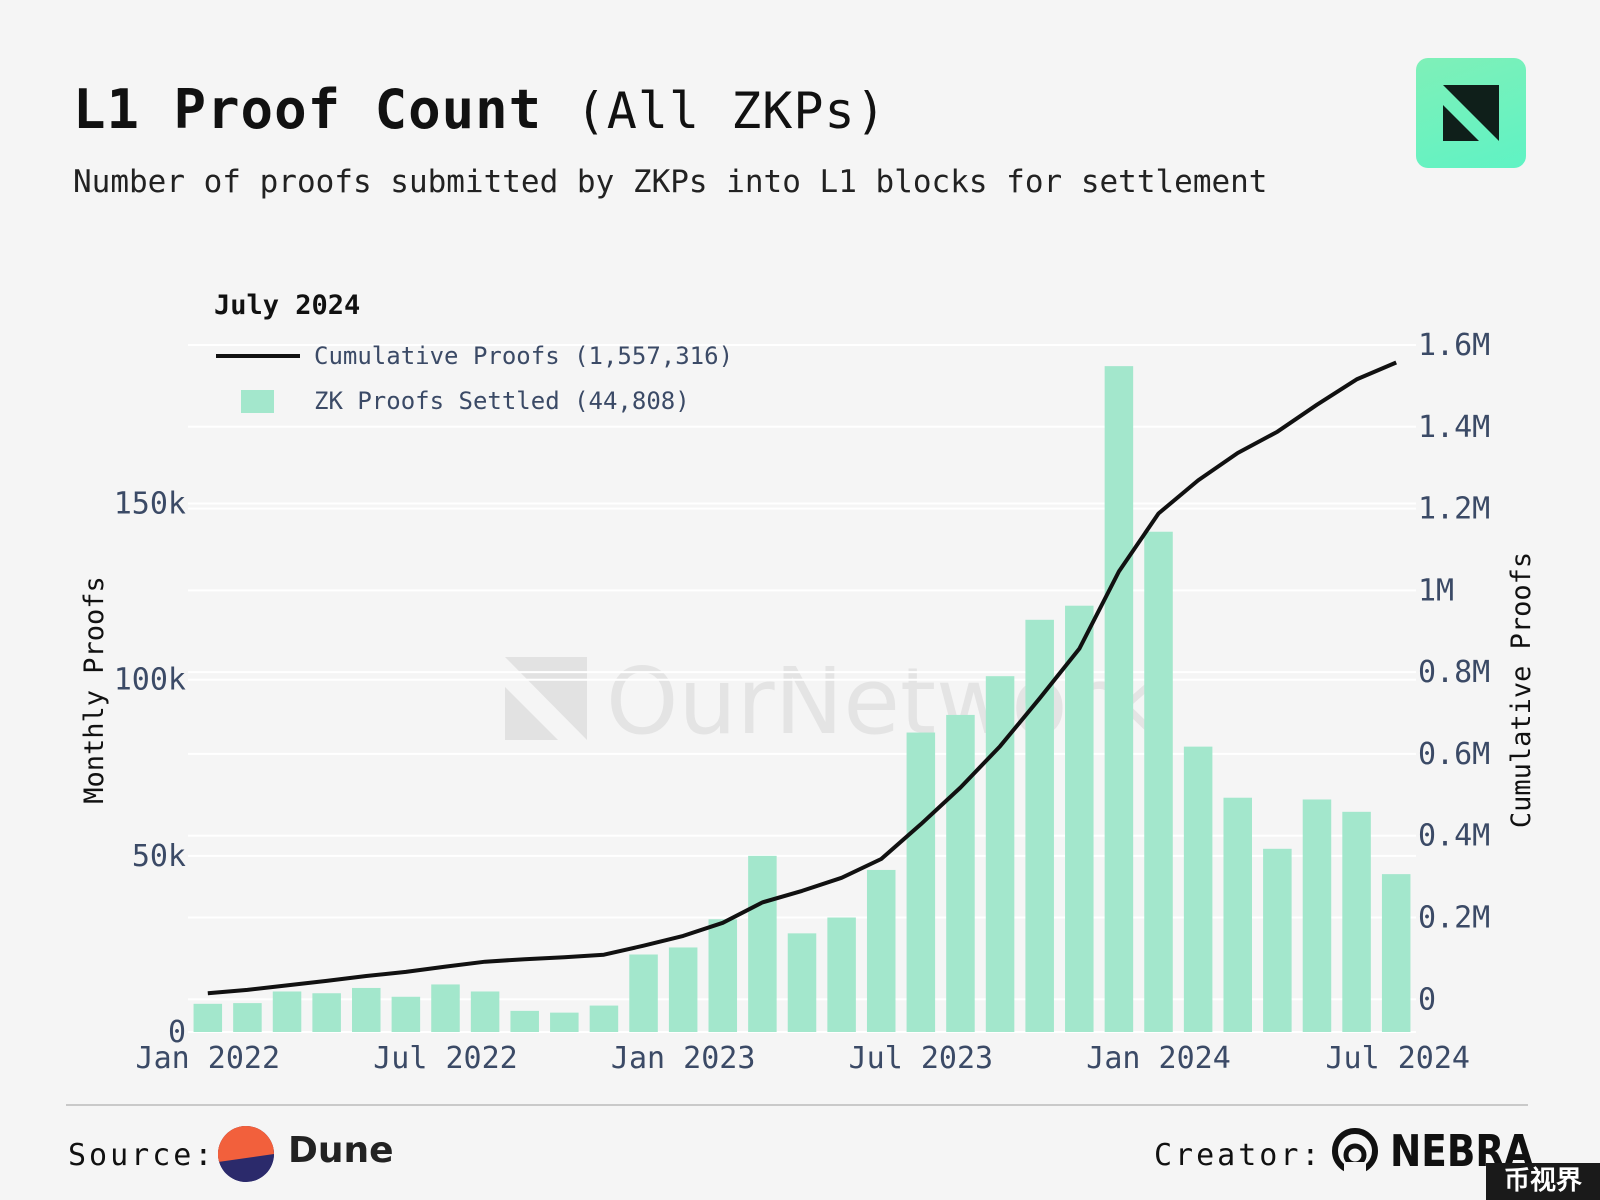 The image size is (1600, 1200). I want to click on corner-watermark-tag: 币视界, so click(1543, 1181).